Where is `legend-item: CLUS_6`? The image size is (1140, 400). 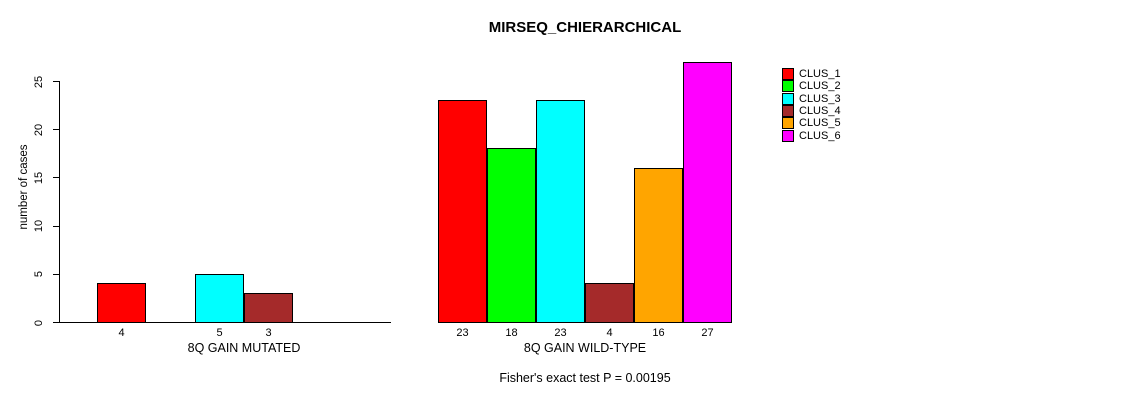
legend-item: CLUS_6 is located at coordinates (811, 135).